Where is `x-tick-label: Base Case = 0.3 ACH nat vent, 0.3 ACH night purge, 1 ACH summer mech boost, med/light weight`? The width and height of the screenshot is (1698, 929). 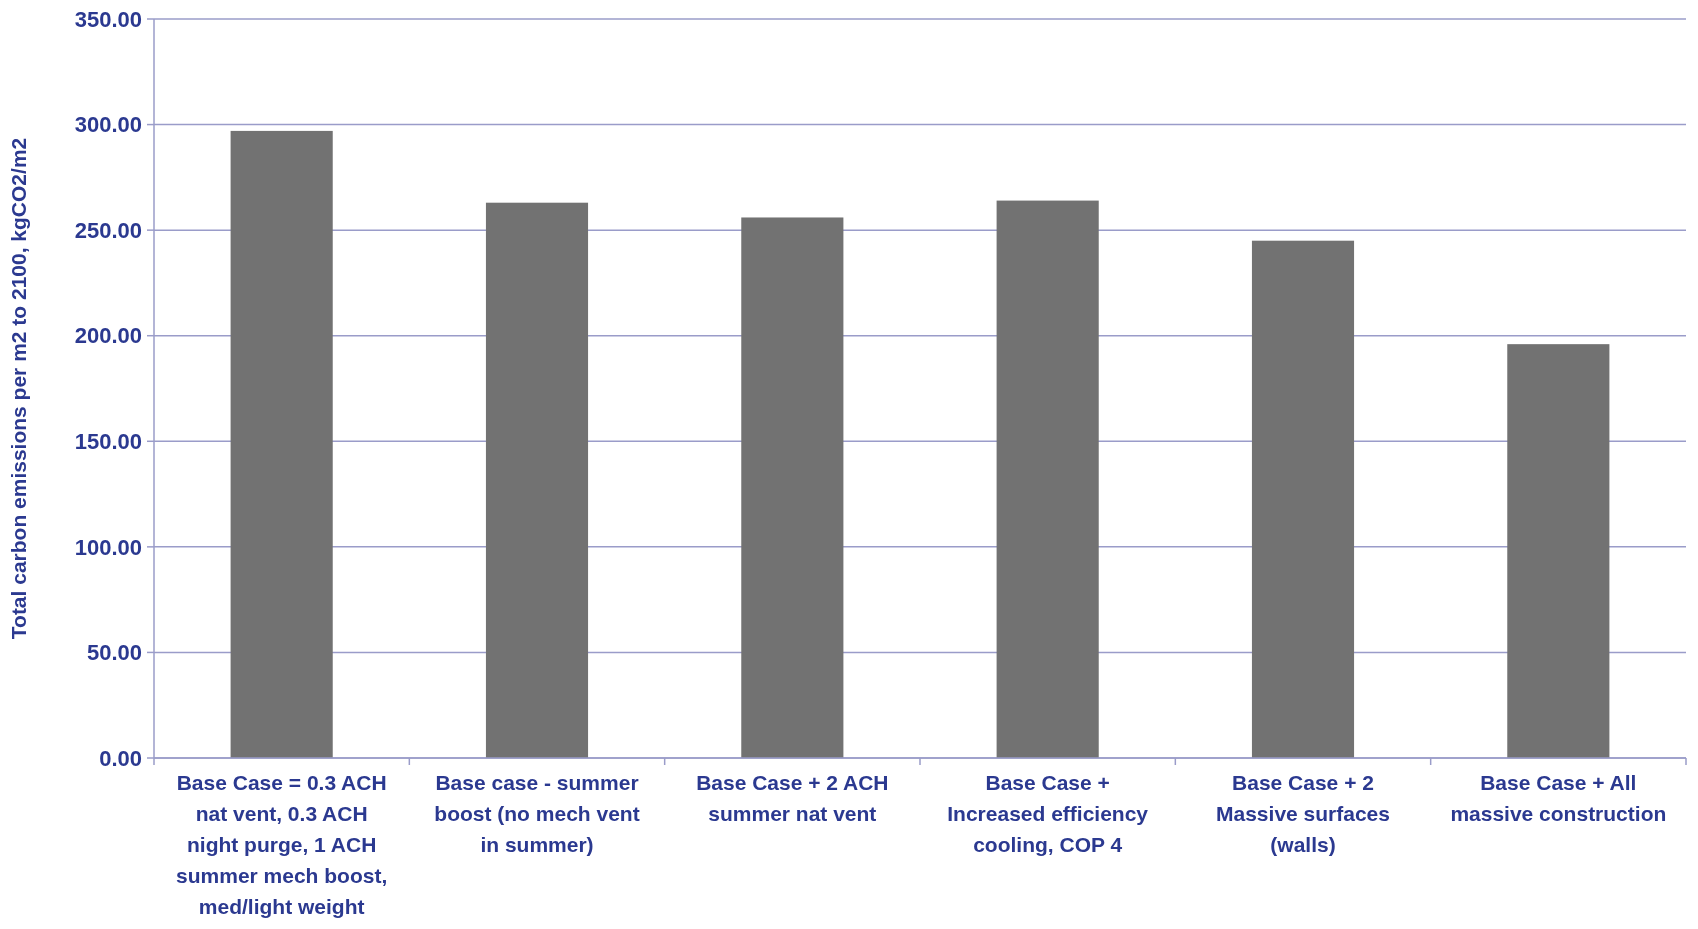
x-tick-label: Base Case = 0.3 ACH nat vent, 0.3 ACH night purge, 1 ACH summer mech boost, med/light weight is located at coordinates (282, 844).